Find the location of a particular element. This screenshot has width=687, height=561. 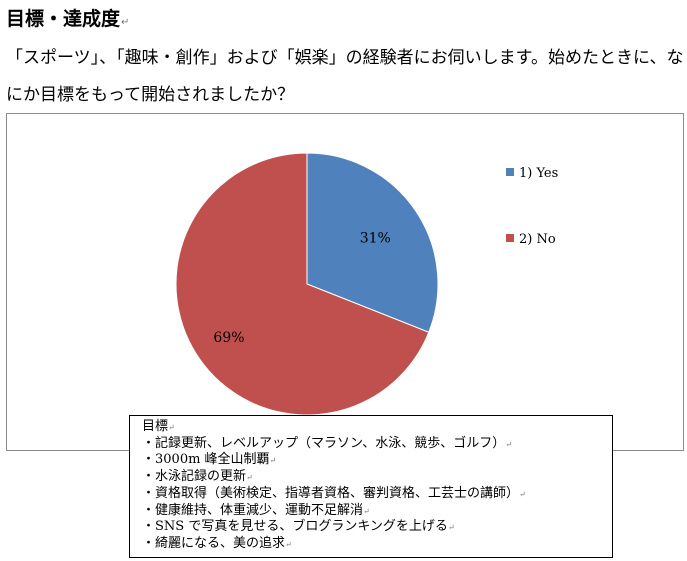

heading-text: 目標・達成度 is located at coordinates (63, 19).